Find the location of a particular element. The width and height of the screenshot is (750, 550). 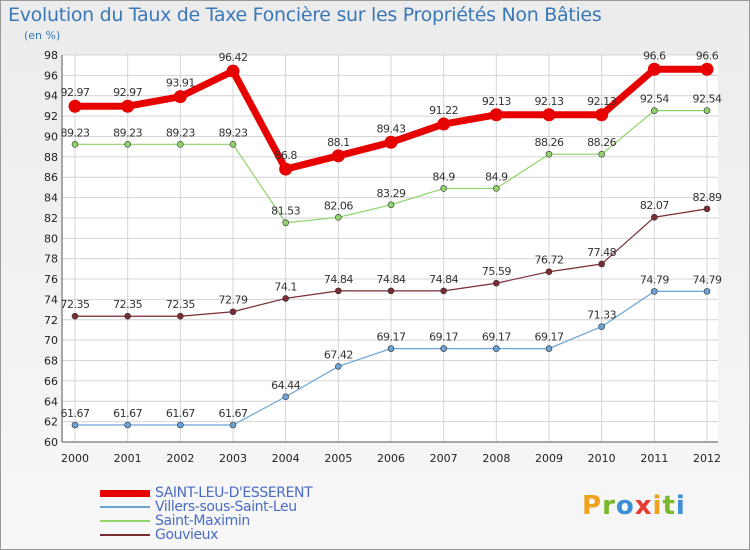

data-label: 83.29 is located at coordinates (391, 193).